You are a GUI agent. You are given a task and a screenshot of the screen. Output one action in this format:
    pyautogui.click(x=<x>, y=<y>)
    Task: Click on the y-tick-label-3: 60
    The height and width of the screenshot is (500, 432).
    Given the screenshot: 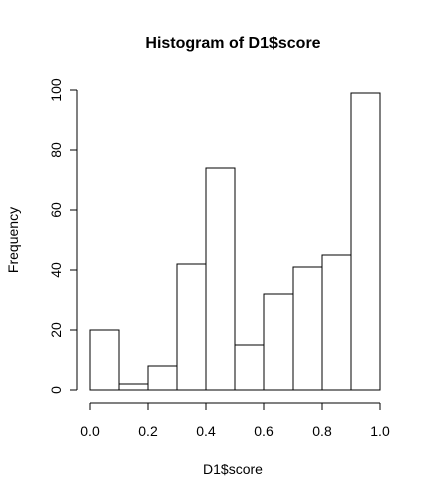 What is the action you would take?
    pyautogui.click(x=56, y=210)
    